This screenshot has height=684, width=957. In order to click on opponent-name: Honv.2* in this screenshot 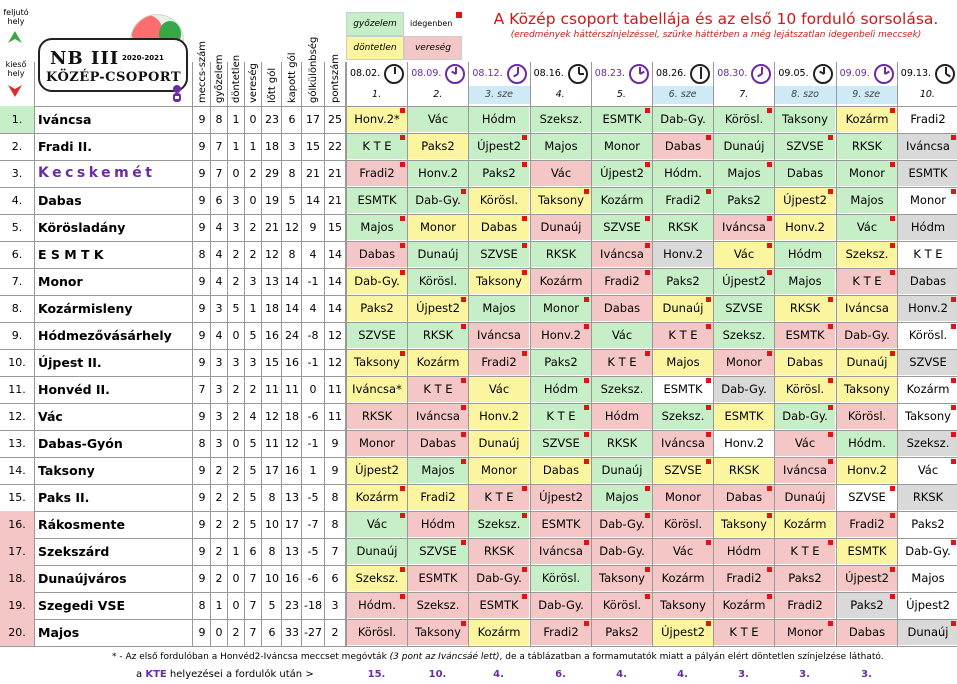, I will do `click(377, 119)`.